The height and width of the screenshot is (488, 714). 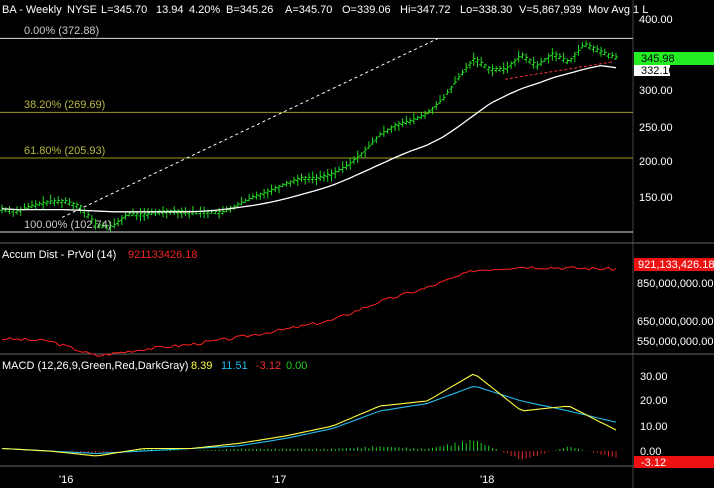 What do you see at coordinates (675, 284) in the screenshot?
I see `ad-tick: 850,000,000.00` at bounding box center [675, 284].